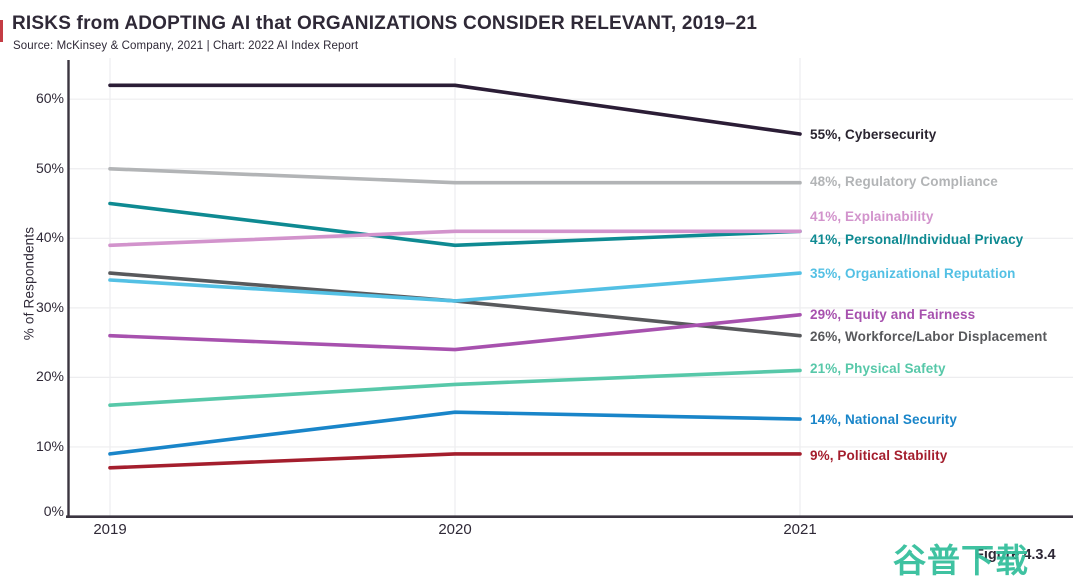 This screenshot has width=1080, height=581. What do you see at coordinates (455, 388) in the screenshot?
I see `series-line-physical-safety` at bounding box center [455, 388].